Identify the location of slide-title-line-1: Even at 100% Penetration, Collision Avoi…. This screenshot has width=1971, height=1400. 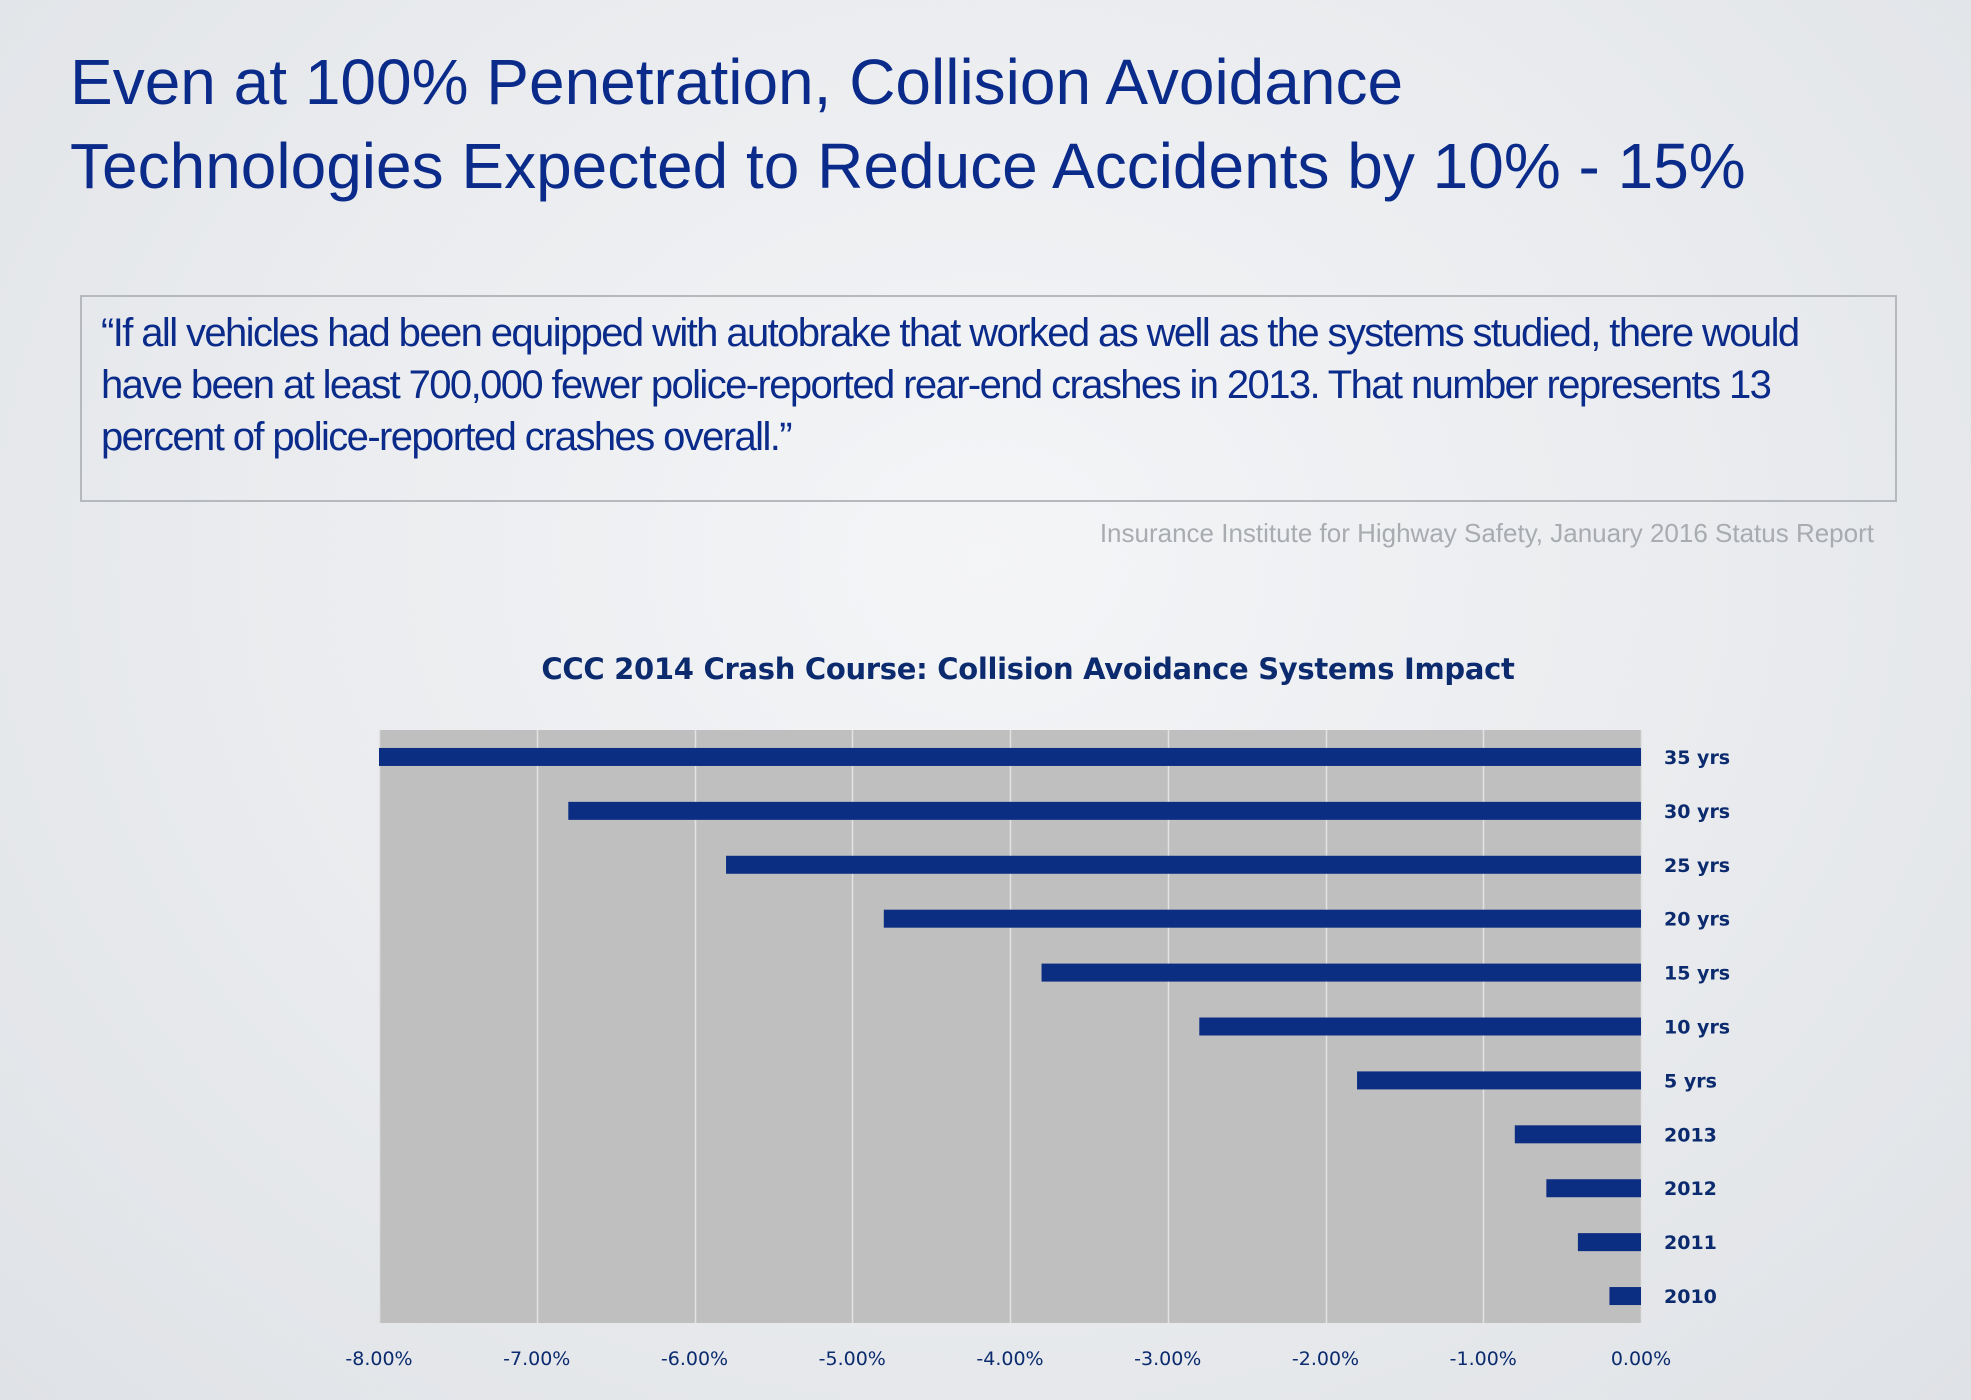
(737, 82).